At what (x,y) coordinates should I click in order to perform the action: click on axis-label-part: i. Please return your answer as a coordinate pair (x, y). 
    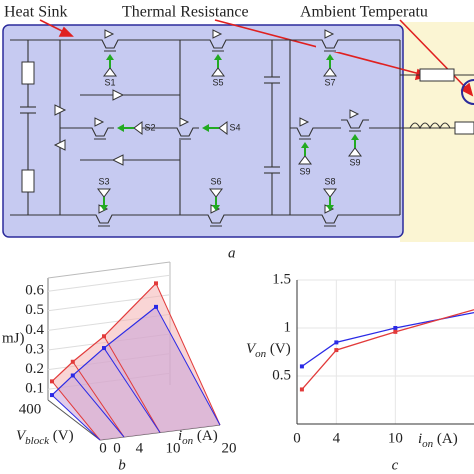
    Looking at the image, I should click on (420, 439).